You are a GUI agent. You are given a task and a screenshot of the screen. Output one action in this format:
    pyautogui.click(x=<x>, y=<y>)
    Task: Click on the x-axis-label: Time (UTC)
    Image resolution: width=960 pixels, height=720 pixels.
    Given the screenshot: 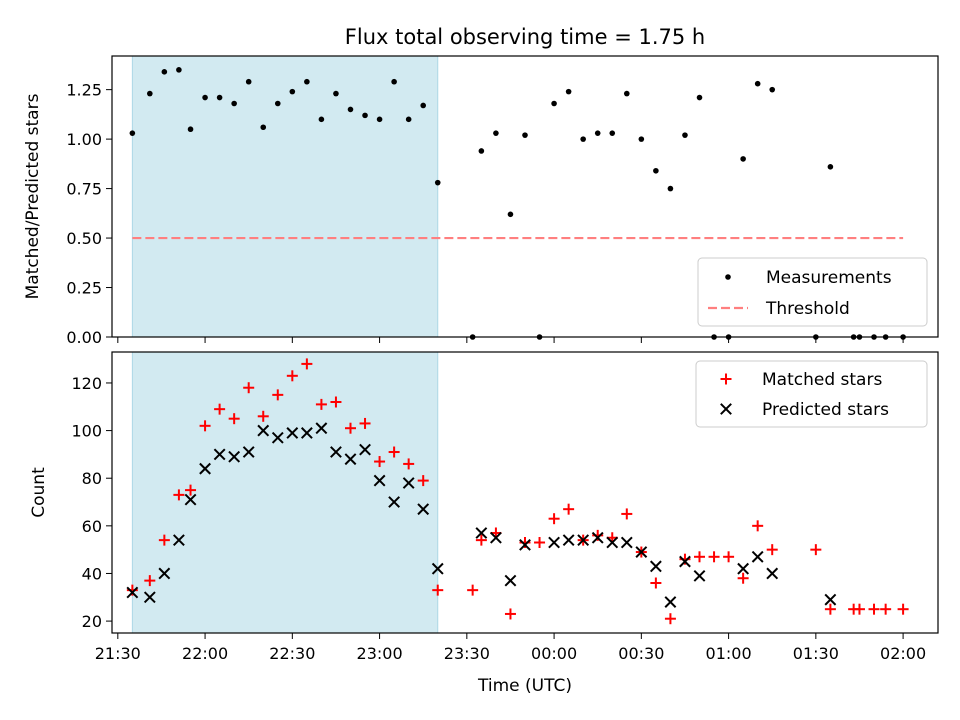 What is the action you would take?
    pyautogui.click(x=524, y=686)
    